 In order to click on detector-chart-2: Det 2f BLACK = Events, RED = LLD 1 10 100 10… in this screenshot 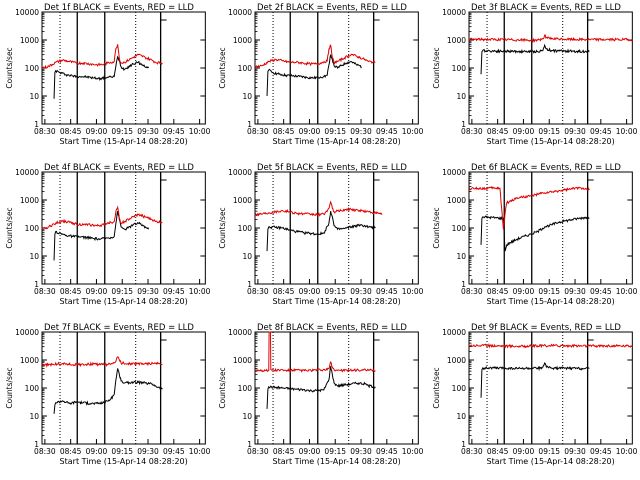, I will do `click(321, 74)`.